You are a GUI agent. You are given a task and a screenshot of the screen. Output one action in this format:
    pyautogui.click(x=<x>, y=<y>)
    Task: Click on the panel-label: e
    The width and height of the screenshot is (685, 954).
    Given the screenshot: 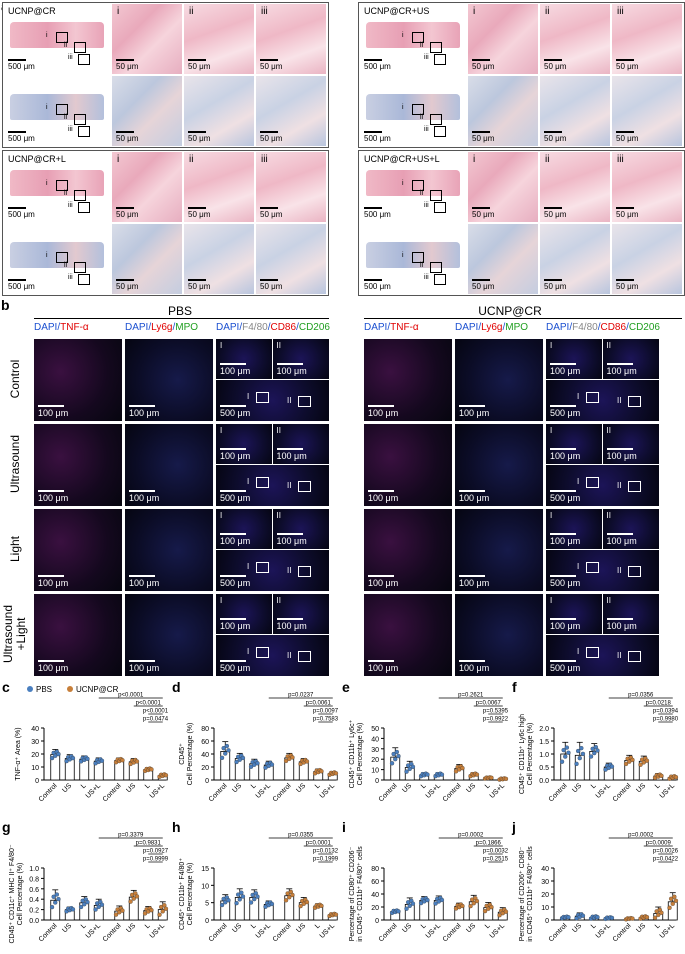 What is the action you would take?
    pyautogui.click(x=346, y=687)
    